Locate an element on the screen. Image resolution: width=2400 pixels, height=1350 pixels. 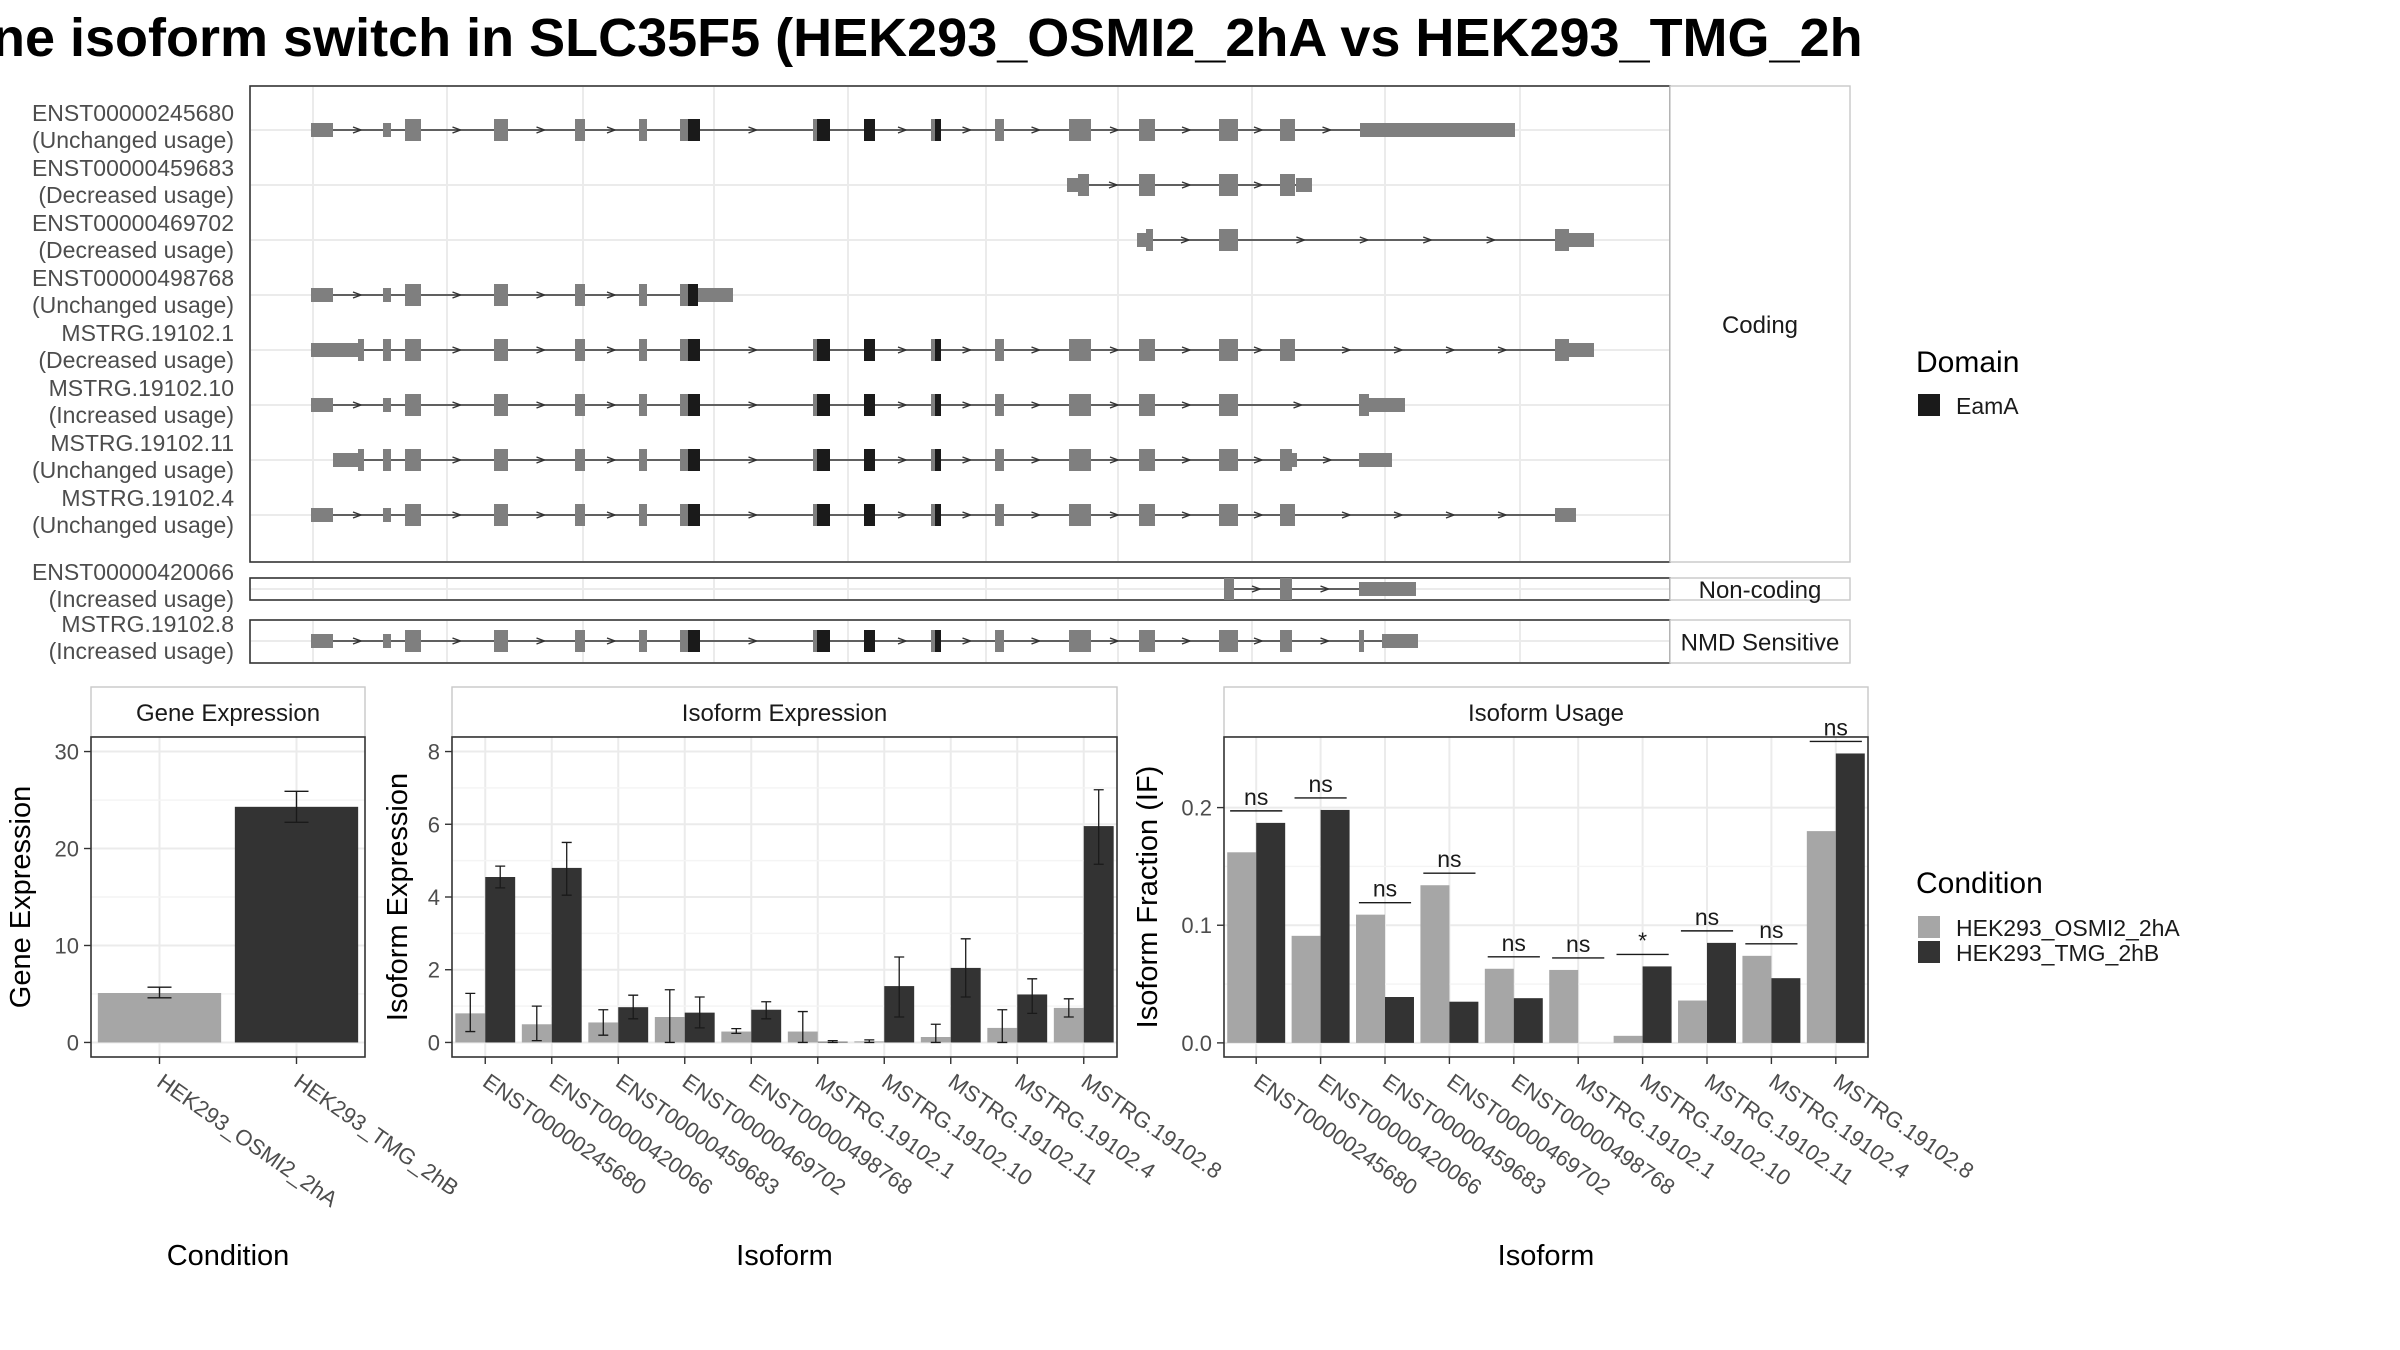
domain-legend-swatch is located at coordinates (1929, 405).